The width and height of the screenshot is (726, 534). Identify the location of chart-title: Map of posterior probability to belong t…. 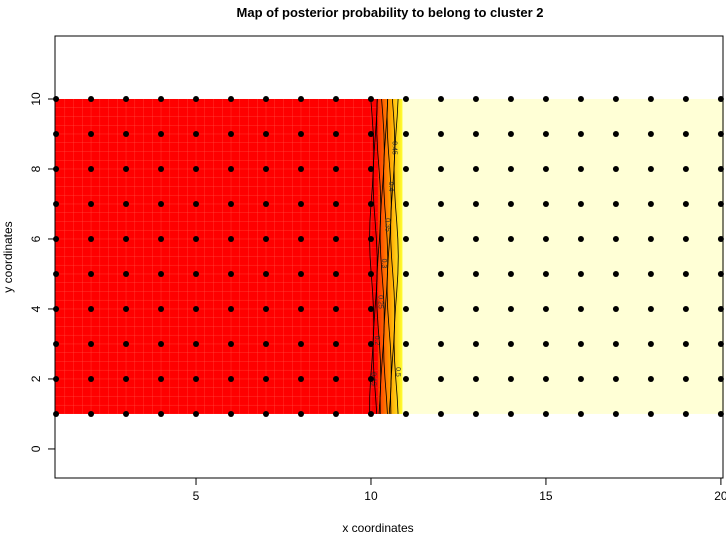
(390, 12).